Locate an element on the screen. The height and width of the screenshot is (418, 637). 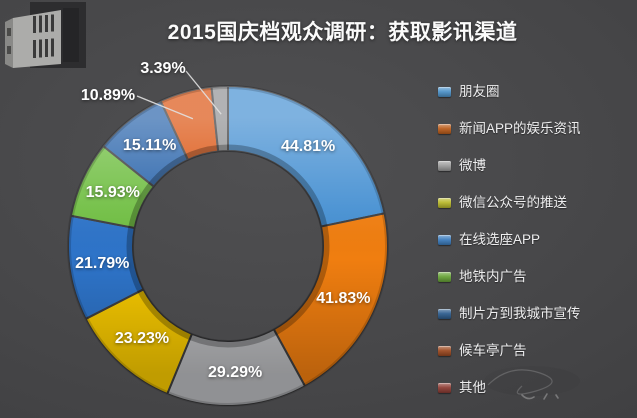
legend-item-1: 朋友圈 is located at coordinates (509, 91).